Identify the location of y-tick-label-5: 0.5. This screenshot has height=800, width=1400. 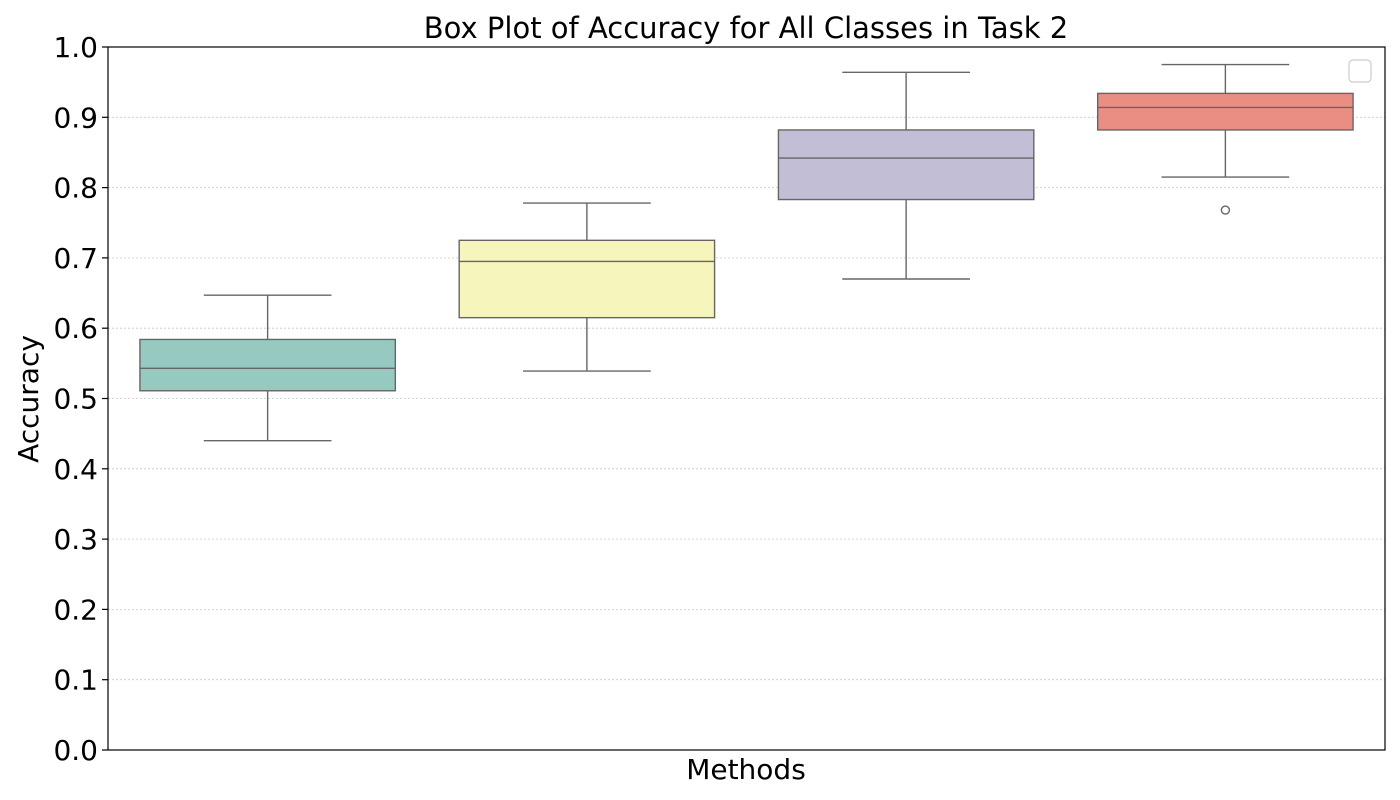
(75, 399).